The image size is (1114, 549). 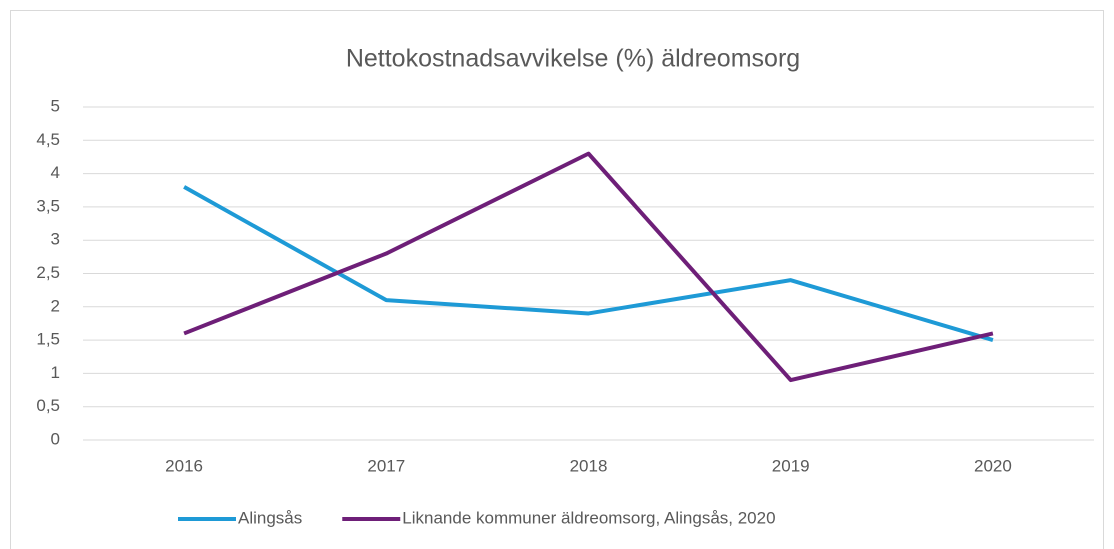 What do you see at coordinates (55, 172) in the screenshot?
I see `y-tick-label: 4` at bounding box center [55, 172].